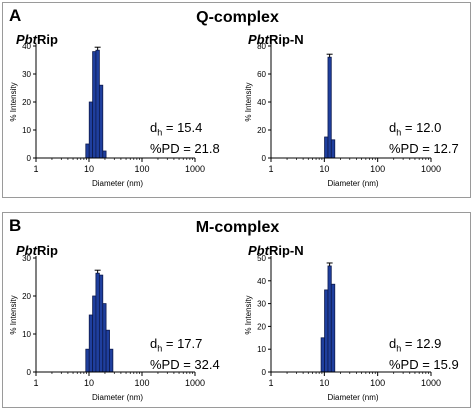 This screenshot has width=474, height=410. What do you see at coordinates (185, 354) in the screenshot?
I see `dh-annotation: dh = 17.7 %PD = 32.4` at bounding box center [185, 354].